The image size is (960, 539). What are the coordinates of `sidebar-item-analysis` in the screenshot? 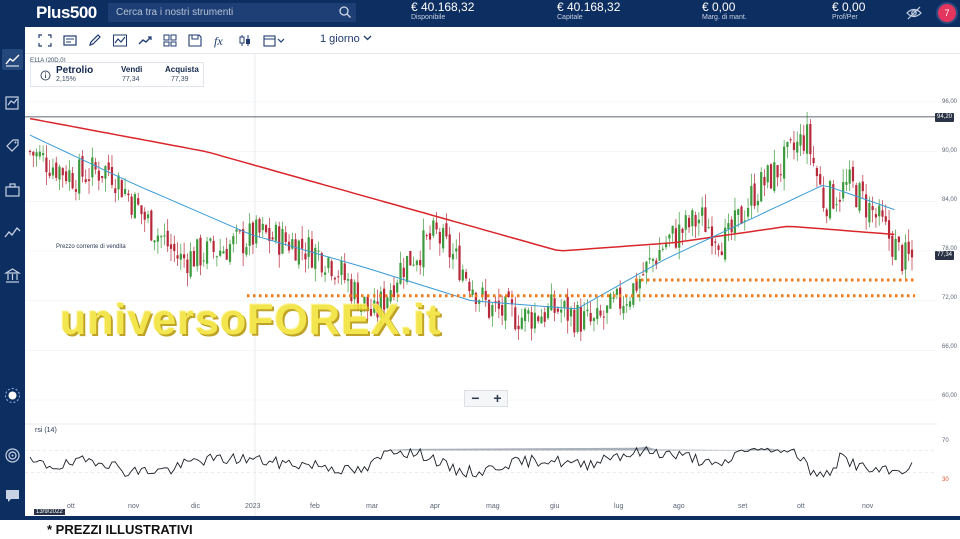 It's located at (12, 232).